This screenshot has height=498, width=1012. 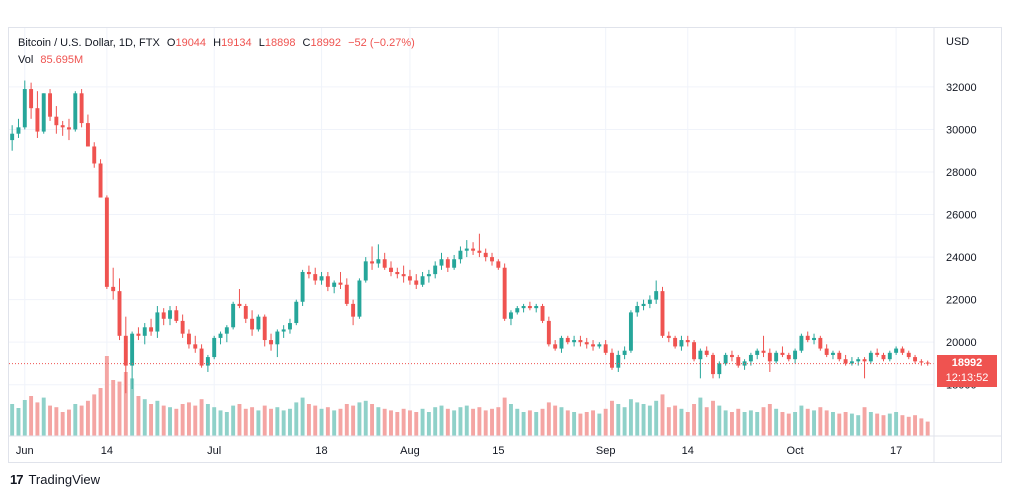 I want to click on currency-label: USD, so click(x=957, y=42).